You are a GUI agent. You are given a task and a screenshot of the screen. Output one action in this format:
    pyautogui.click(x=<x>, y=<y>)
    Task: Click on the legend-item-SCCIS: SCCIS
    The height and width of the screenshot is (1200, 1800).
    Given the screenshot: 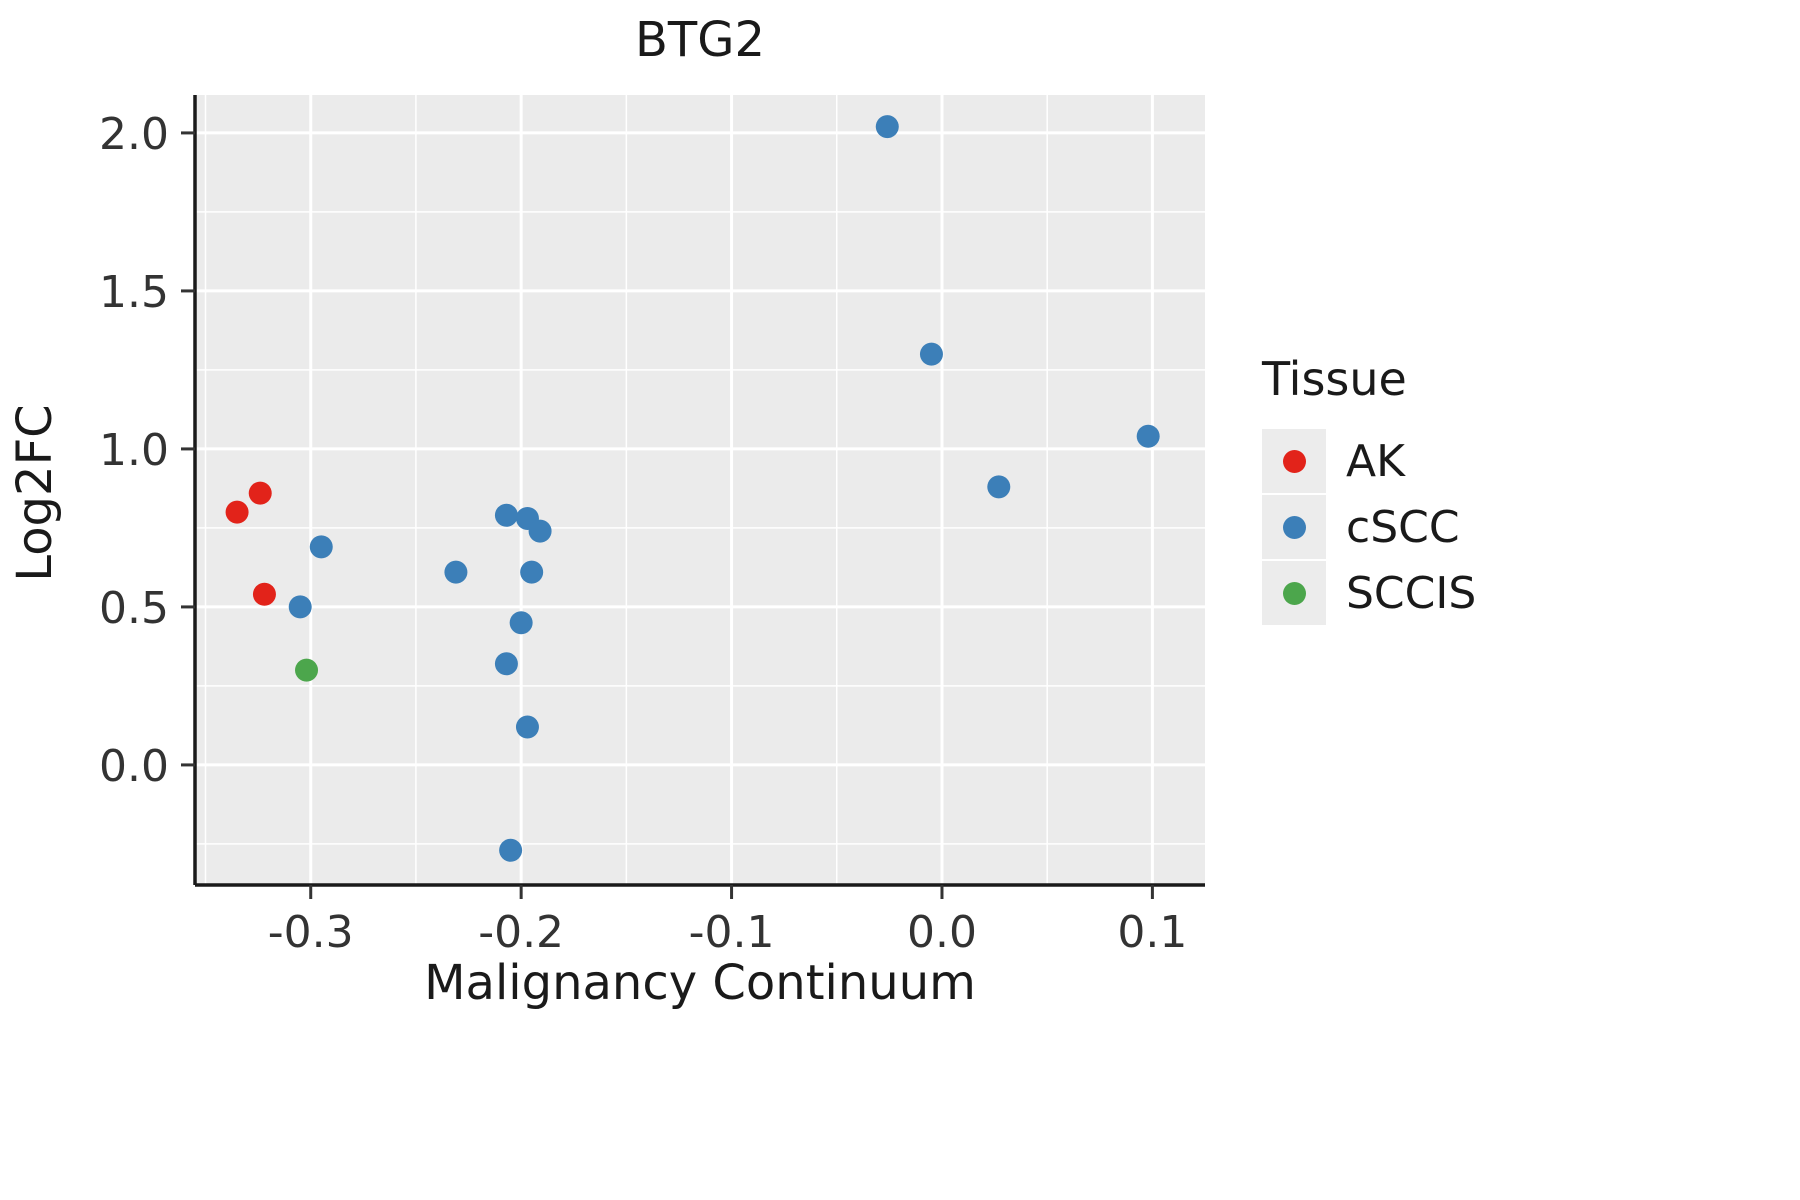 What is the action you would take?
    pyautogui.click(x=1369, y=593)
    